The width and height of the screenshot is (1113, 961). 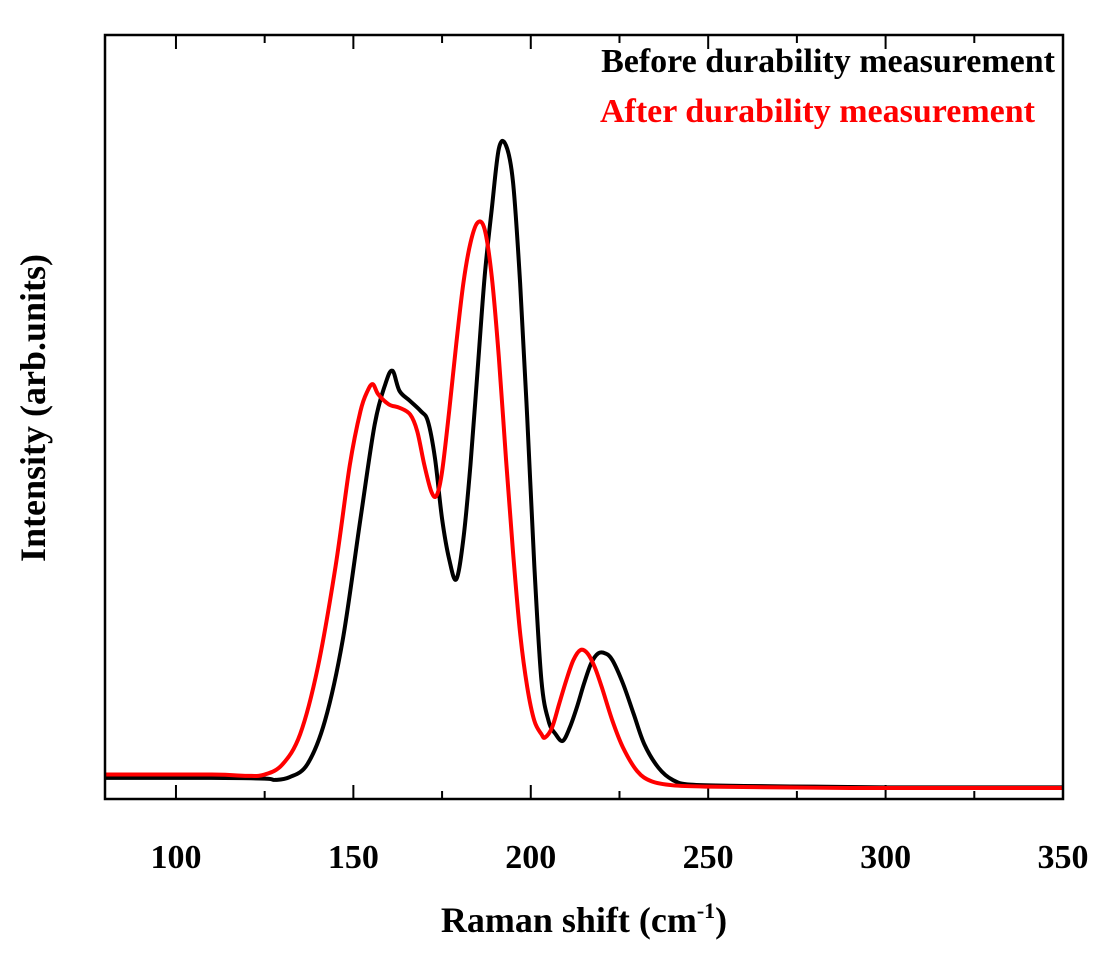 What do you see at coordinates (175, 857) in the screenshot?
I see `x-tick-label-100: 100` at bounding box center [175, 857].